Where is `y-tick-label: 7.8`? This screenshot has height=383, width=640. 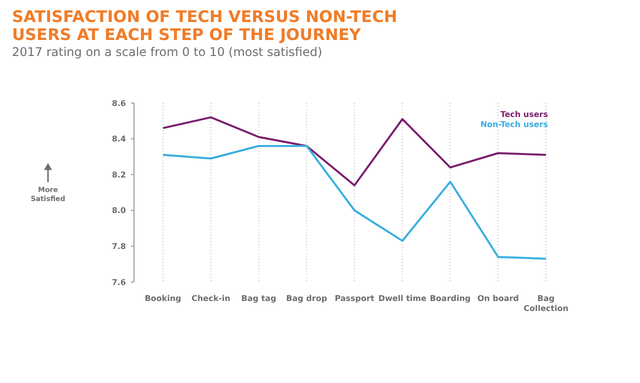
y-tick-label: 7.8 is located at coordinates (119, 246).